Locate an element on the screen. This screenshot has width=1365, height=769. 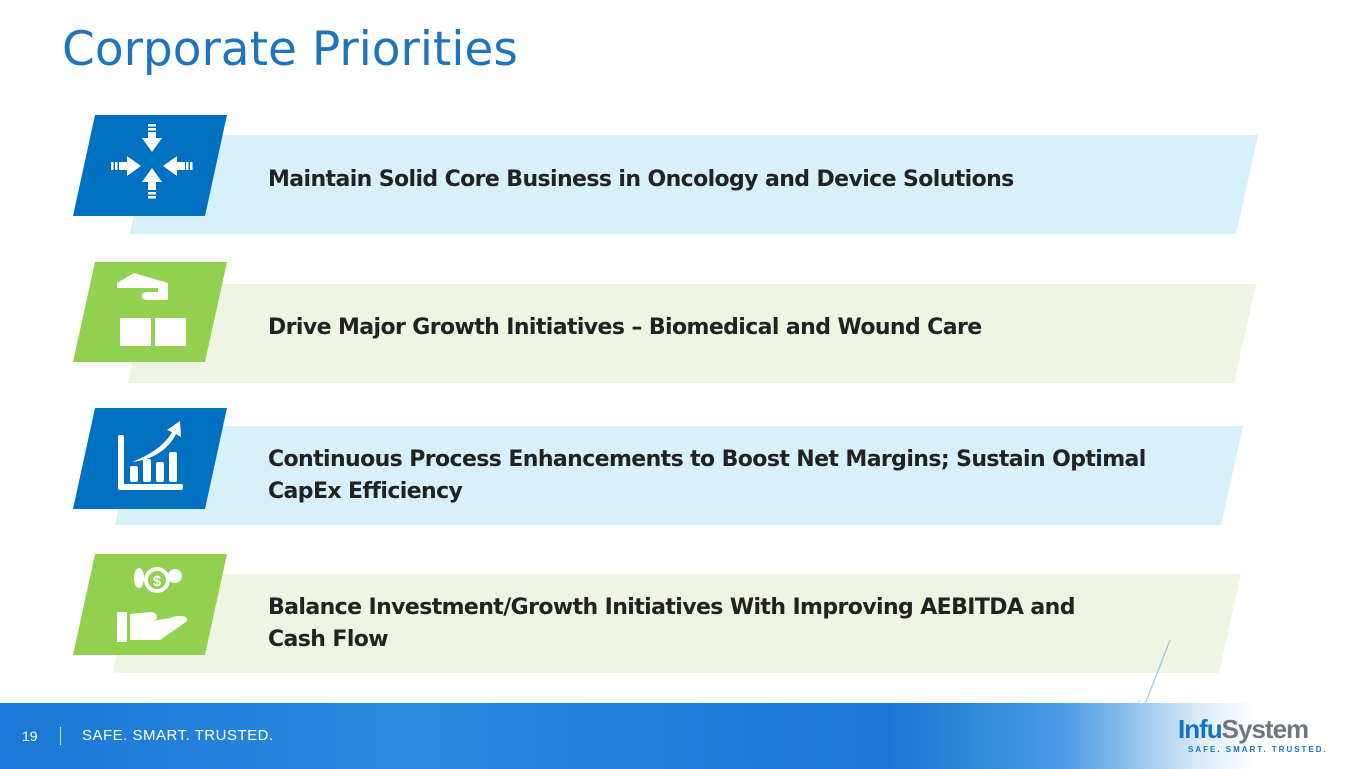
growth-chart-icon is located at coordinates (150, 458).